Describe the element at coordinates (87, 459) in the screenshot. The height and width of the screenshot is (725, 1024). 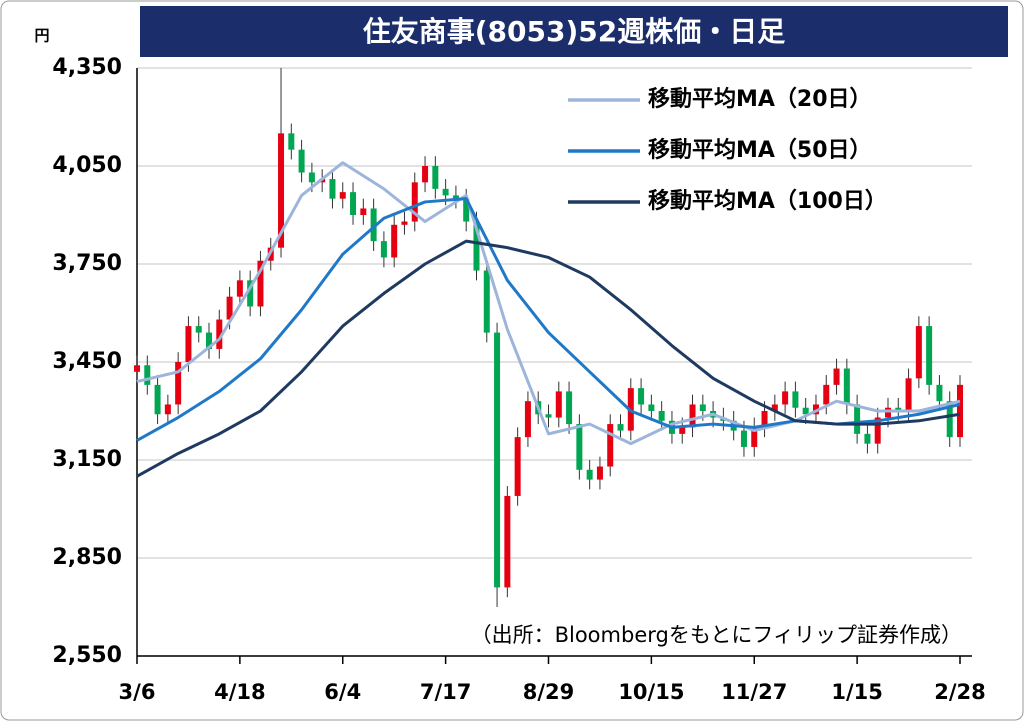
I see `y-tick-label: 3,150` at that location.